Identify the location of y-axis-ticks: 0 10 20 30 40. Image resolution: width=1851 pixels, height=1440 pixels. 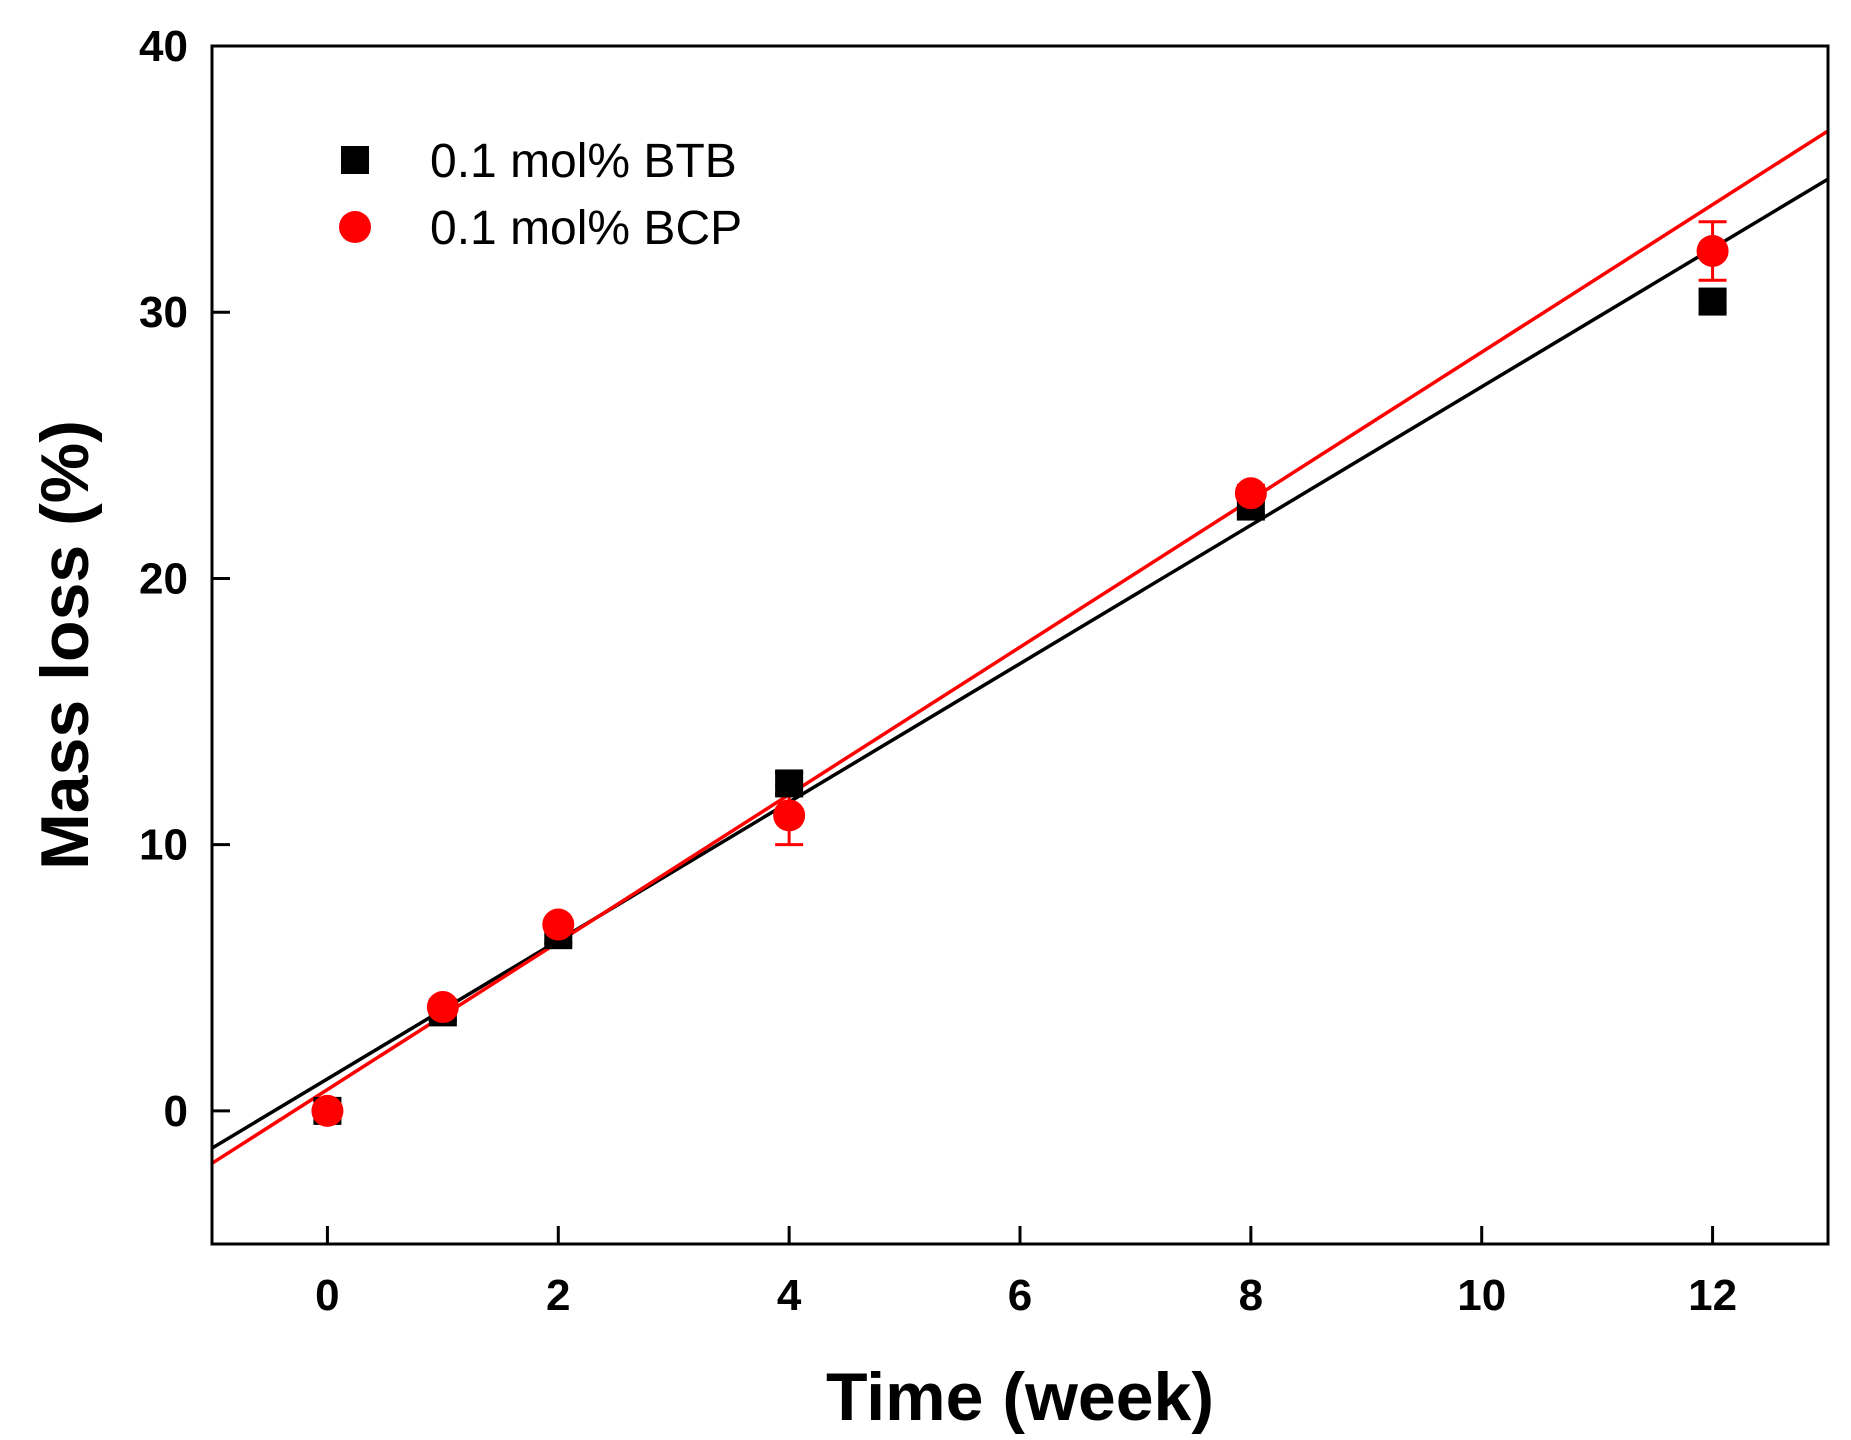
(184, 579).